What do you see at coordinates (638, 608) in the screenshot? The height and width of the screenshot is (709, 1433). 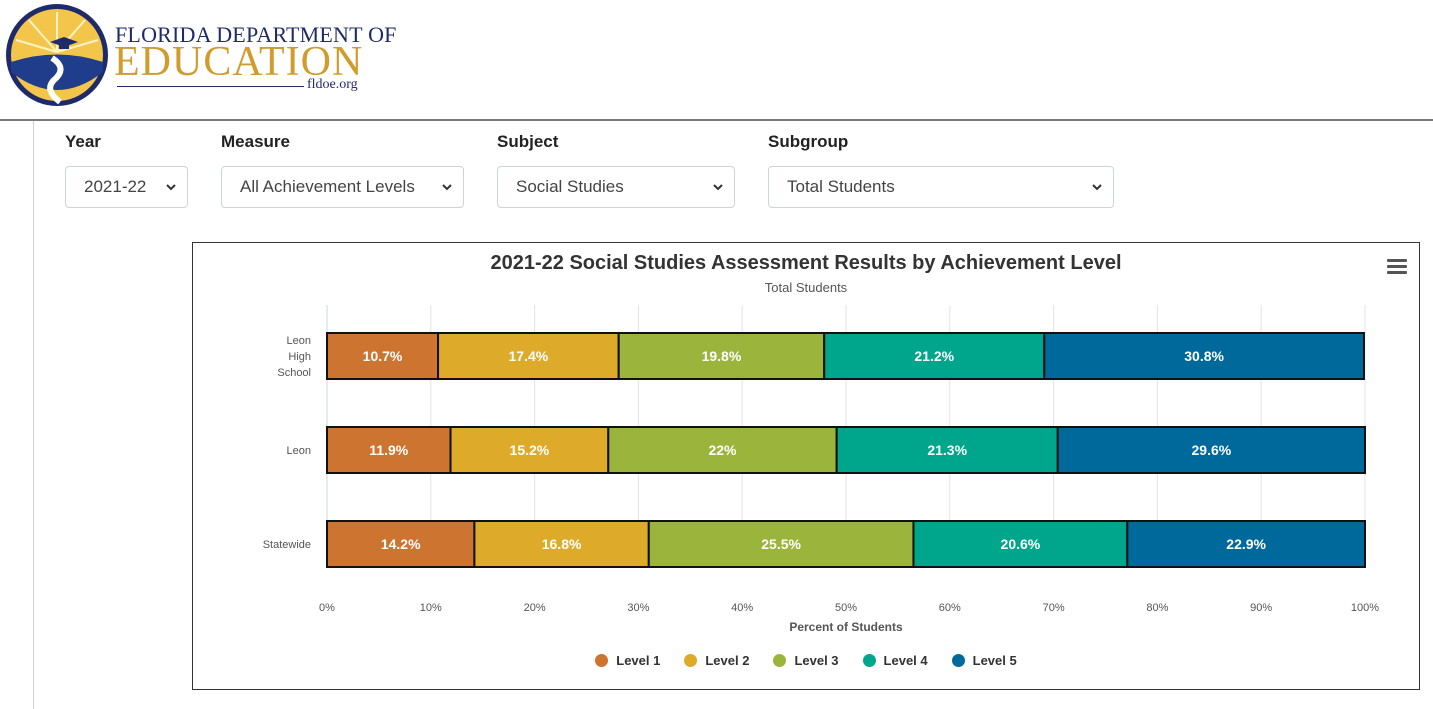 I see `x-tick-label: 30%` at bounding box center [638, 608].